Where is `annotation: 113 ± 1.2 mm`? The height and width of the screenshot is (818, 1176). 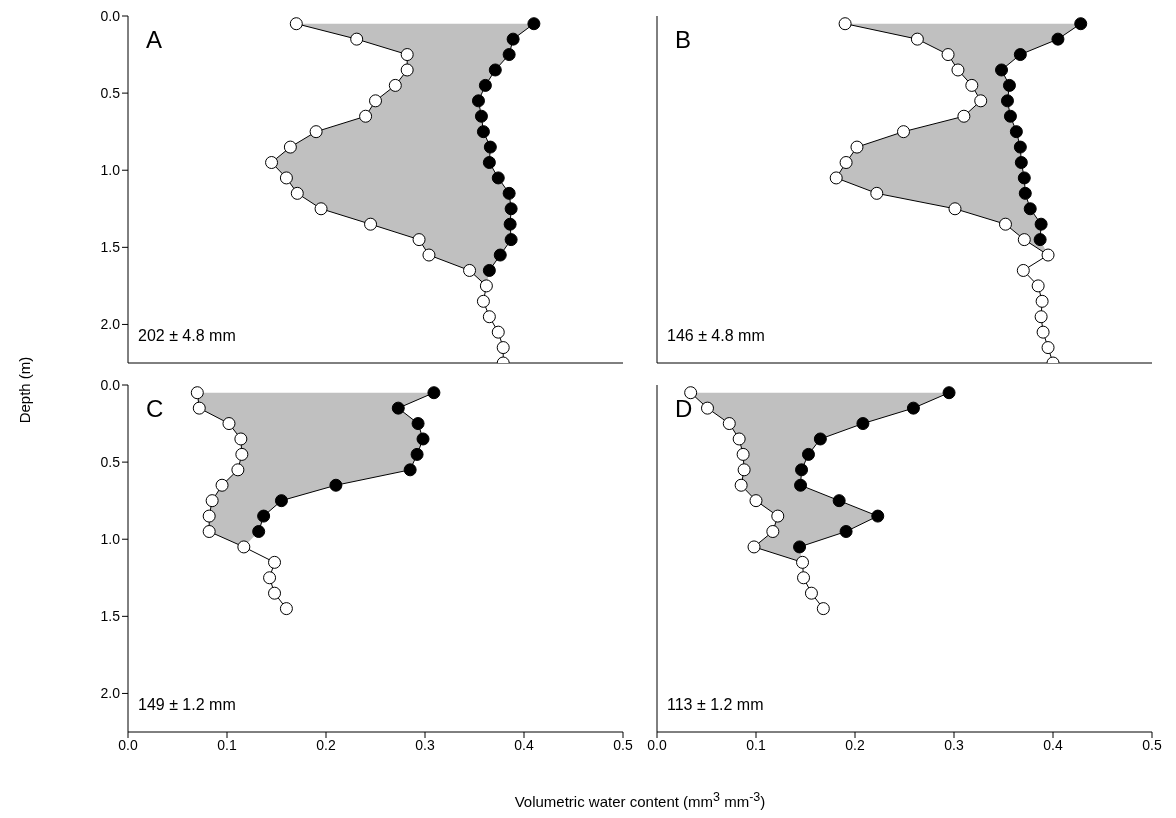
annotation: 113 ± 1.2 mm is located at coordinates (715, 705).